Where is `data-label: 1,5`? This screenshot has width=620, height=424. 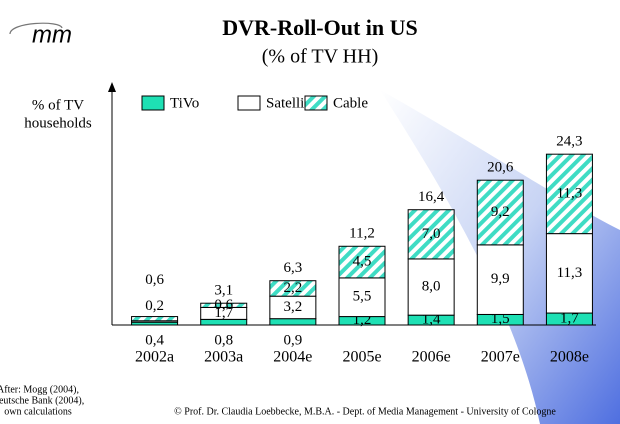
data-label: 1,5 is located at coordinates (500, 319).